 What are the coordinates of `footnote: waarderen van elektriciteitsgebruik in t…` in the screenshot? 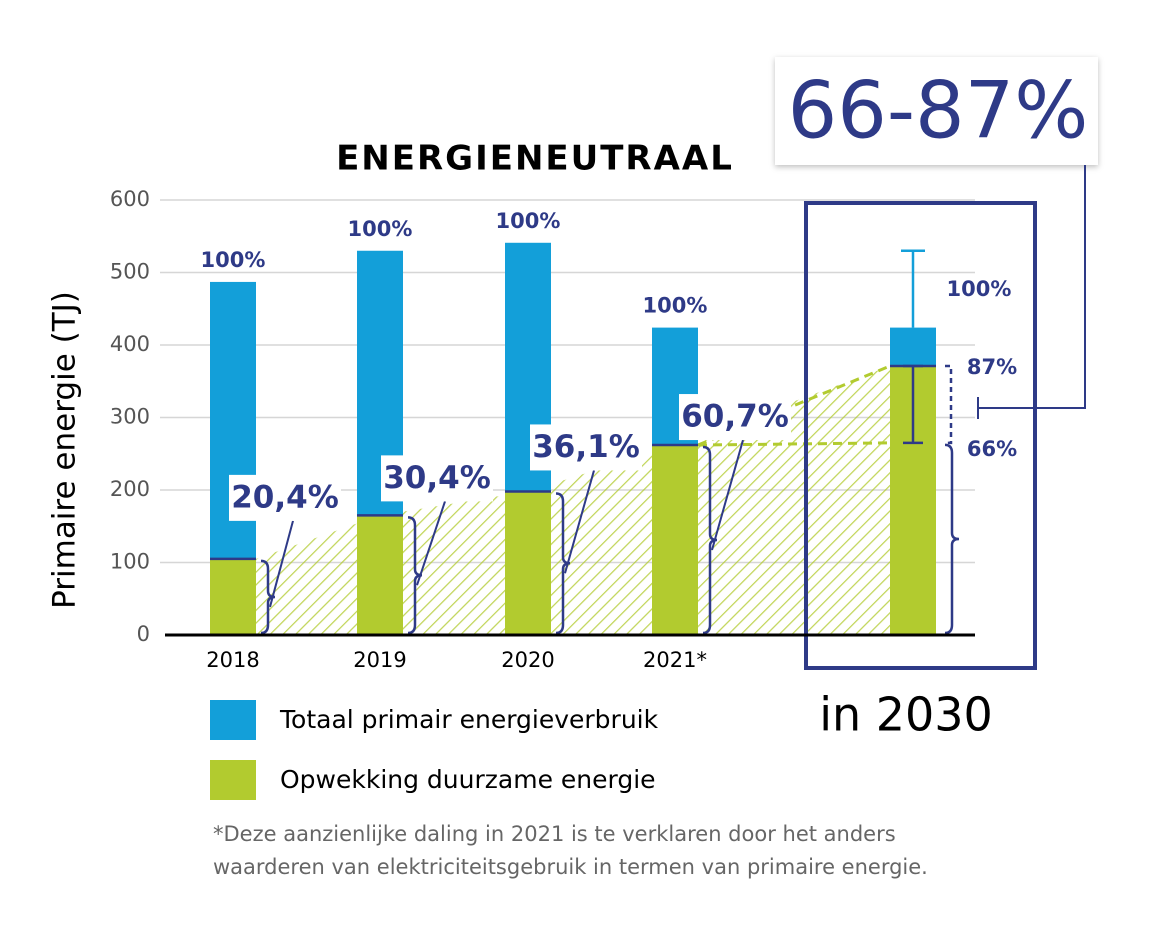 It's located at (570, 867).